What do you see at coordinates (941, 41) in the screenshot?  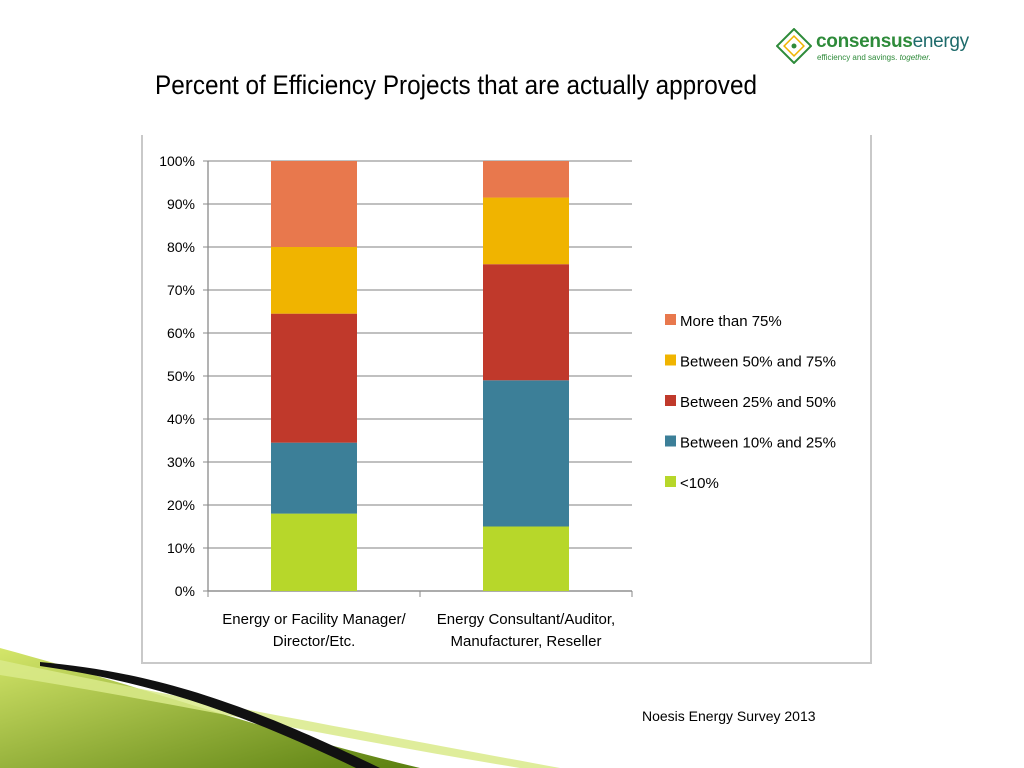 I see `logo-word-energy: energy` at bounding box center [941, 41].